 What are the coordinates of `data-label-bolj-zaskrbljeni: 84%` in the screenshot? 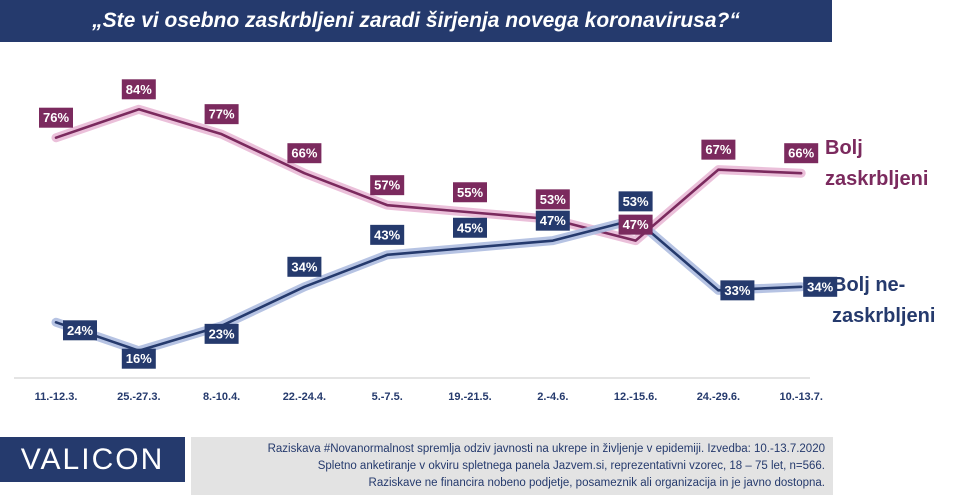 It's located at (139, 89).